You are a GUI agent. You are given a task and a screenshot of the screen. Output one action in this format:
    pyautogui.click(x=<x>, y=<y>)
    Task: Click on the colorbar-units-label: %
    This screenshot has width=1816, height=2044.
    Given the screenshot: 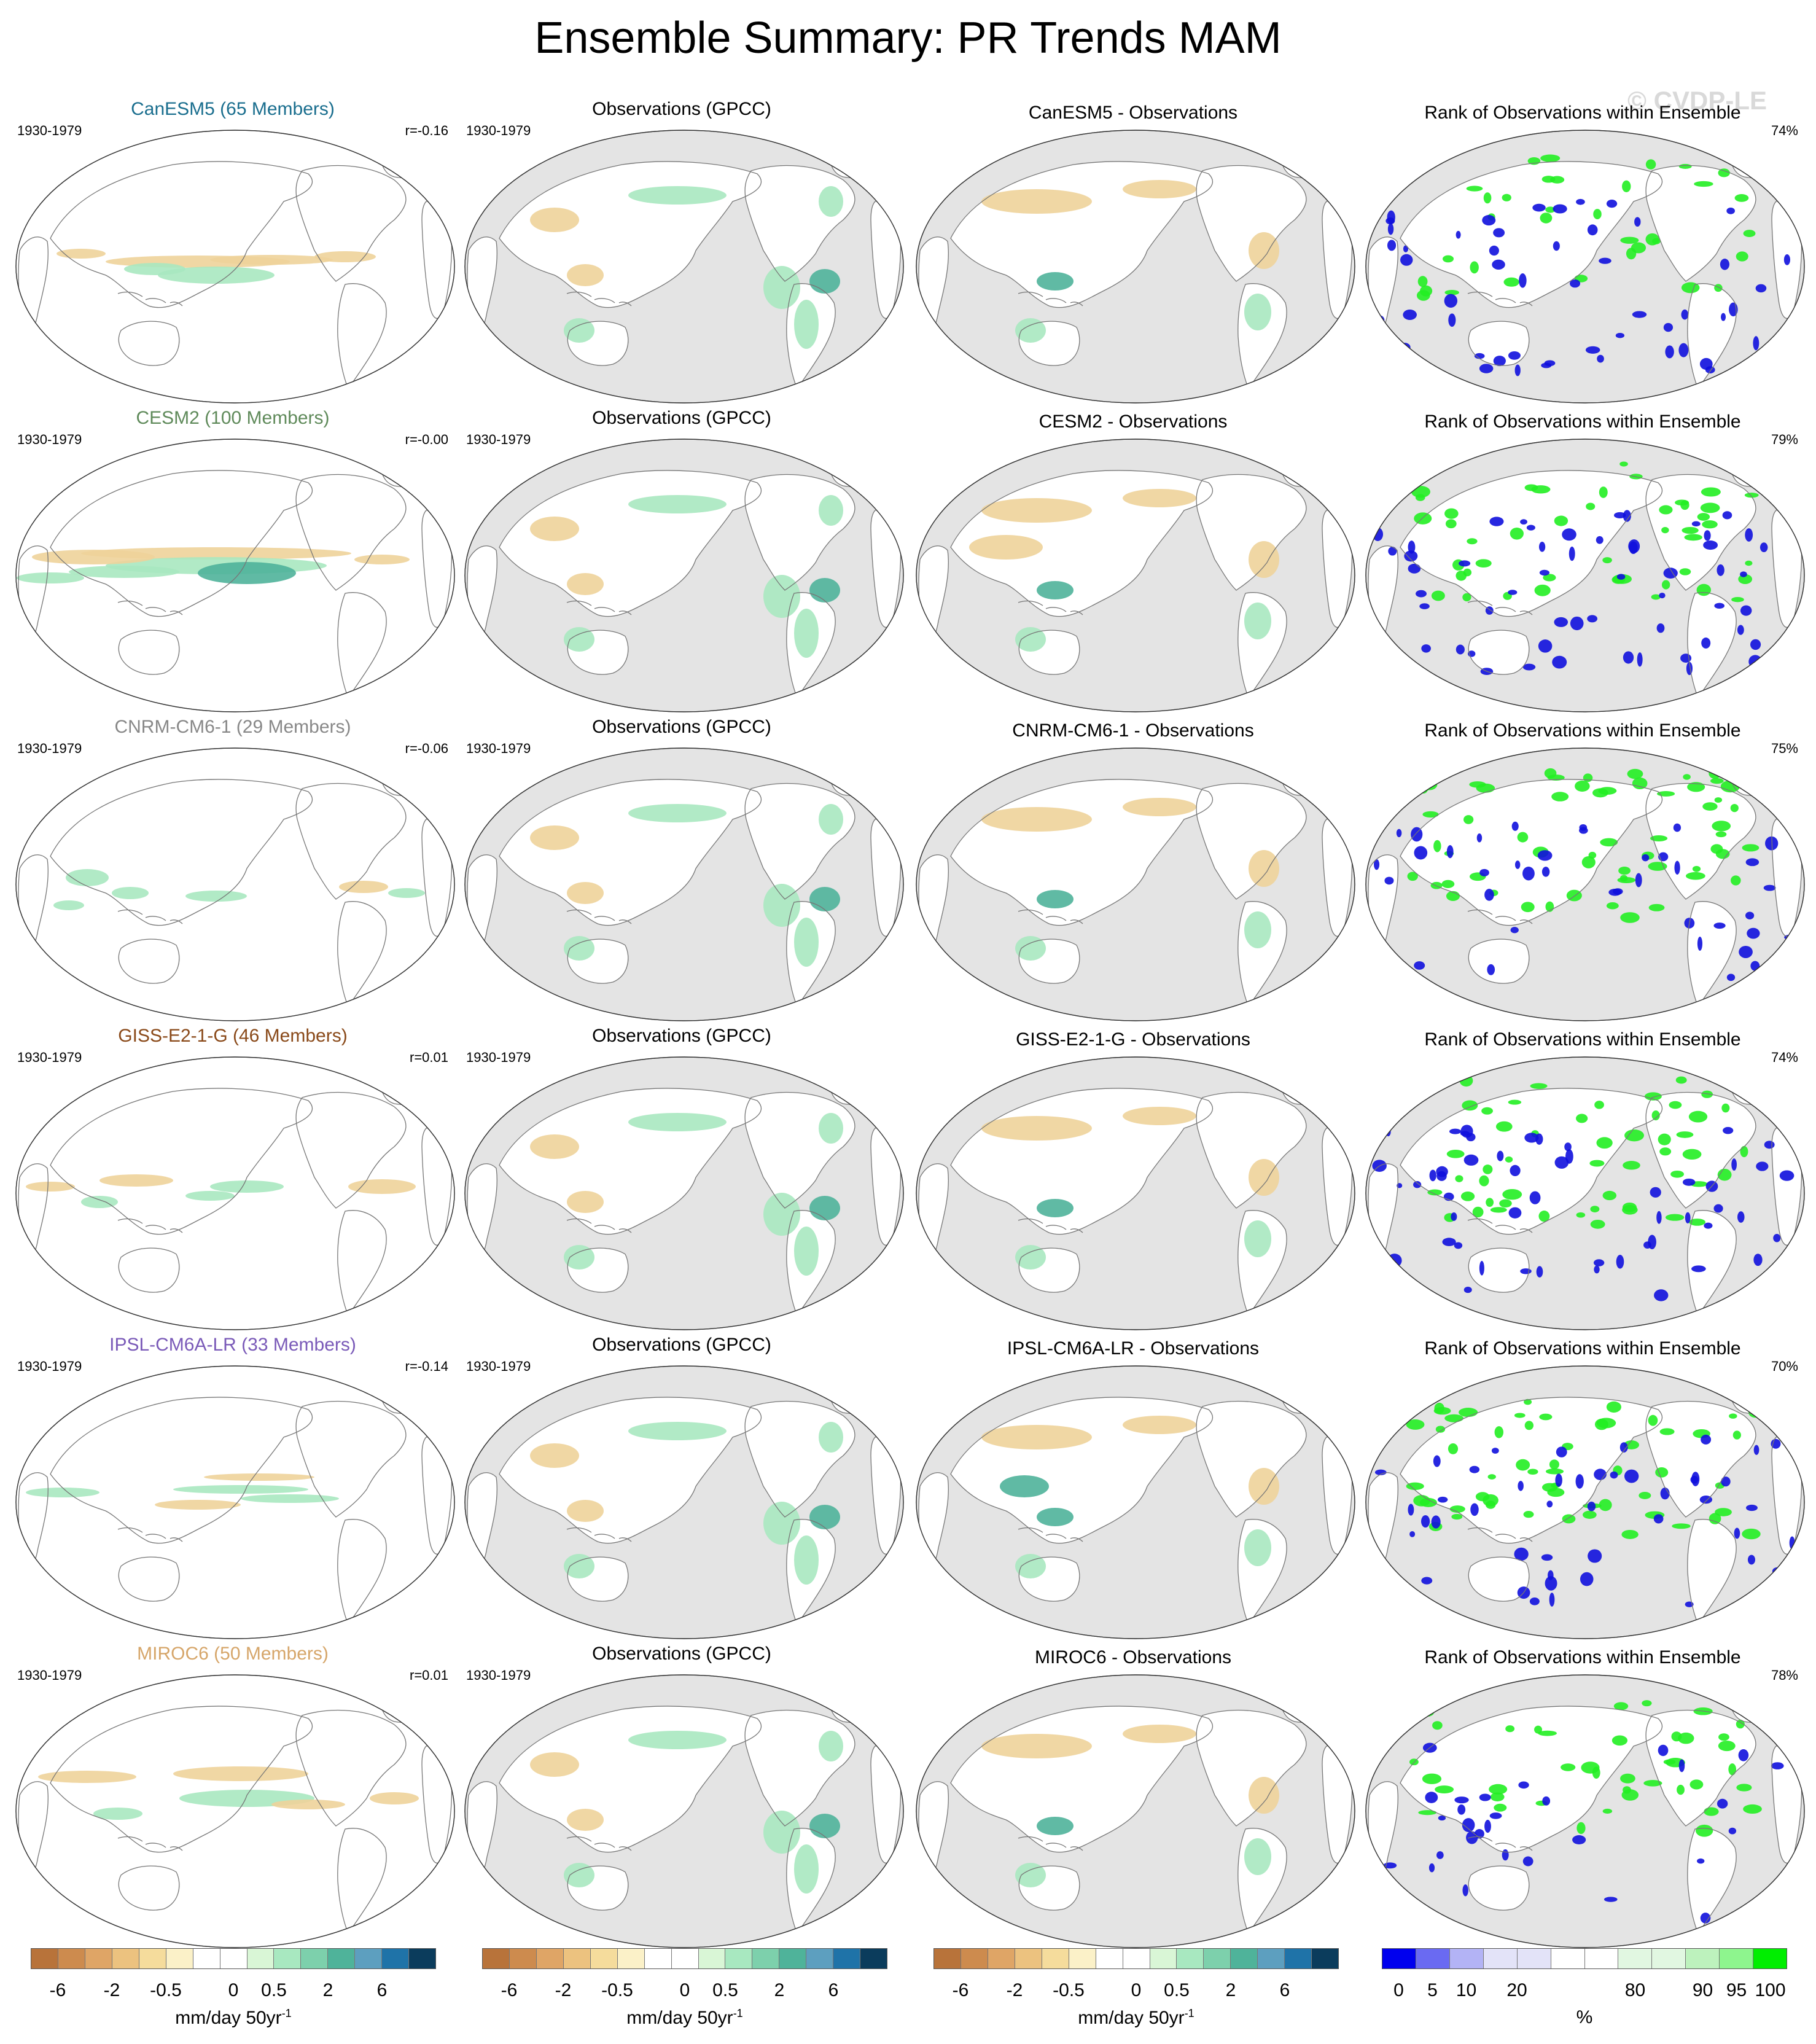 What is the action you would take?
    pyautogui.click(x=1584, y=2017)
    